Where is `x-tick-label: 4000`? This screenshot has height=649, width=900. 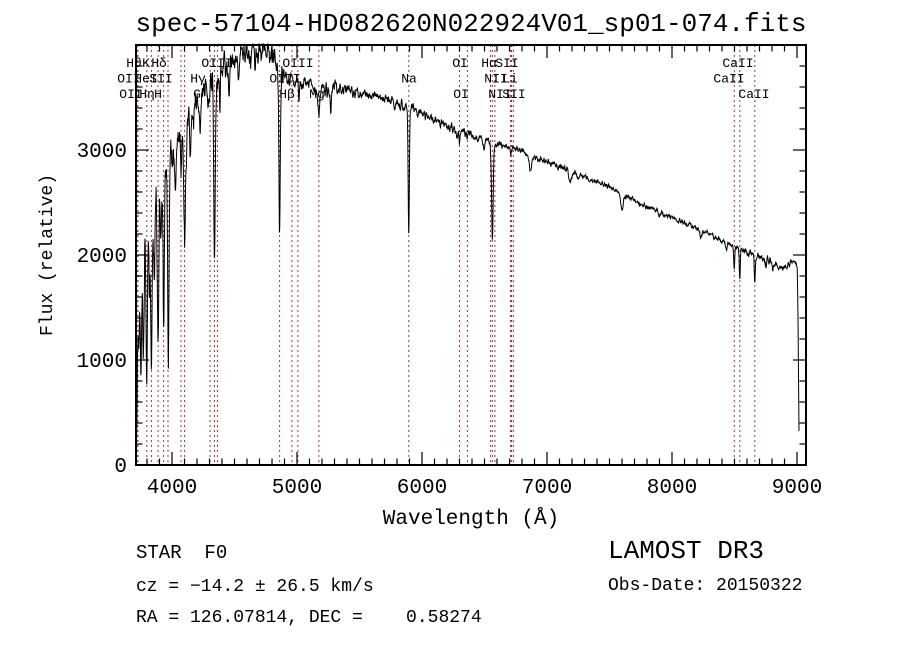
x-tick-label: 4000 is located at coordinates (172, 488).